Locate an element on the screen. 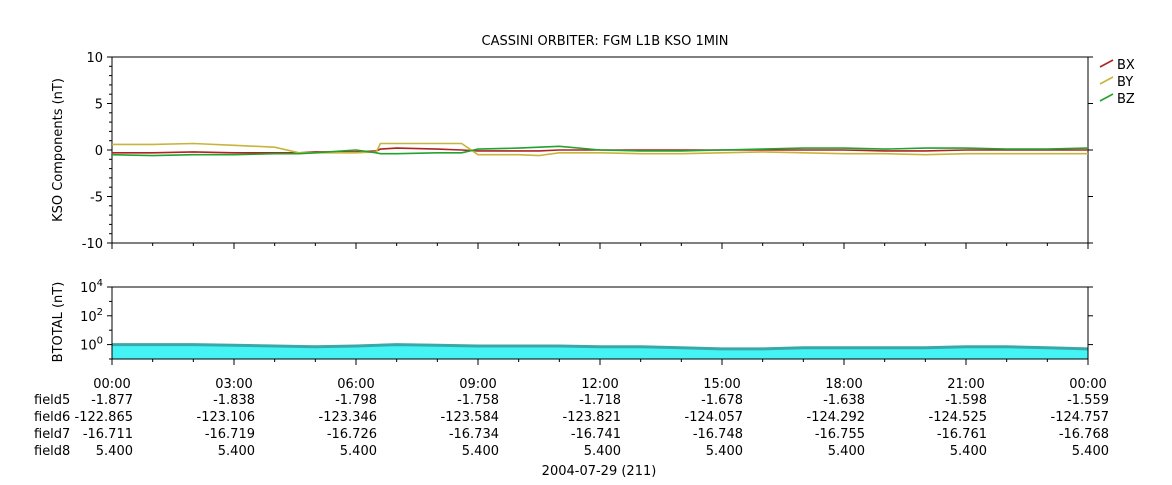  series-bz-line is located at coordinates (600, 151).